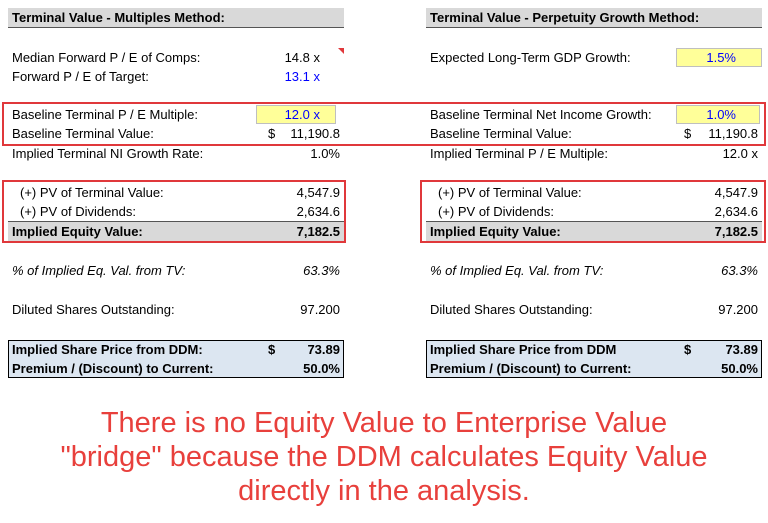 This screenshot has height=523, width=768. What do you see at coordinates (176, 231) in the screenshot?
I see `implied-equity-value-row: Implied Equity Value: 7,182.5` at bounding box center [176, 231].